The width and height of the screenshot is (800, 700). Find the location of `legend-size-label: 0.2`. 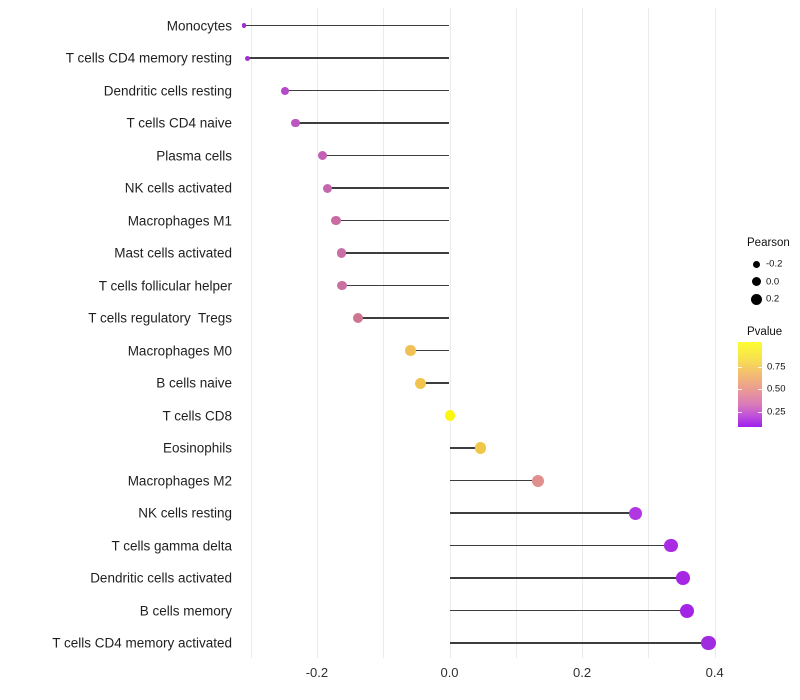

legend-size-label: 0.2 is located at coordinates (773, 299).